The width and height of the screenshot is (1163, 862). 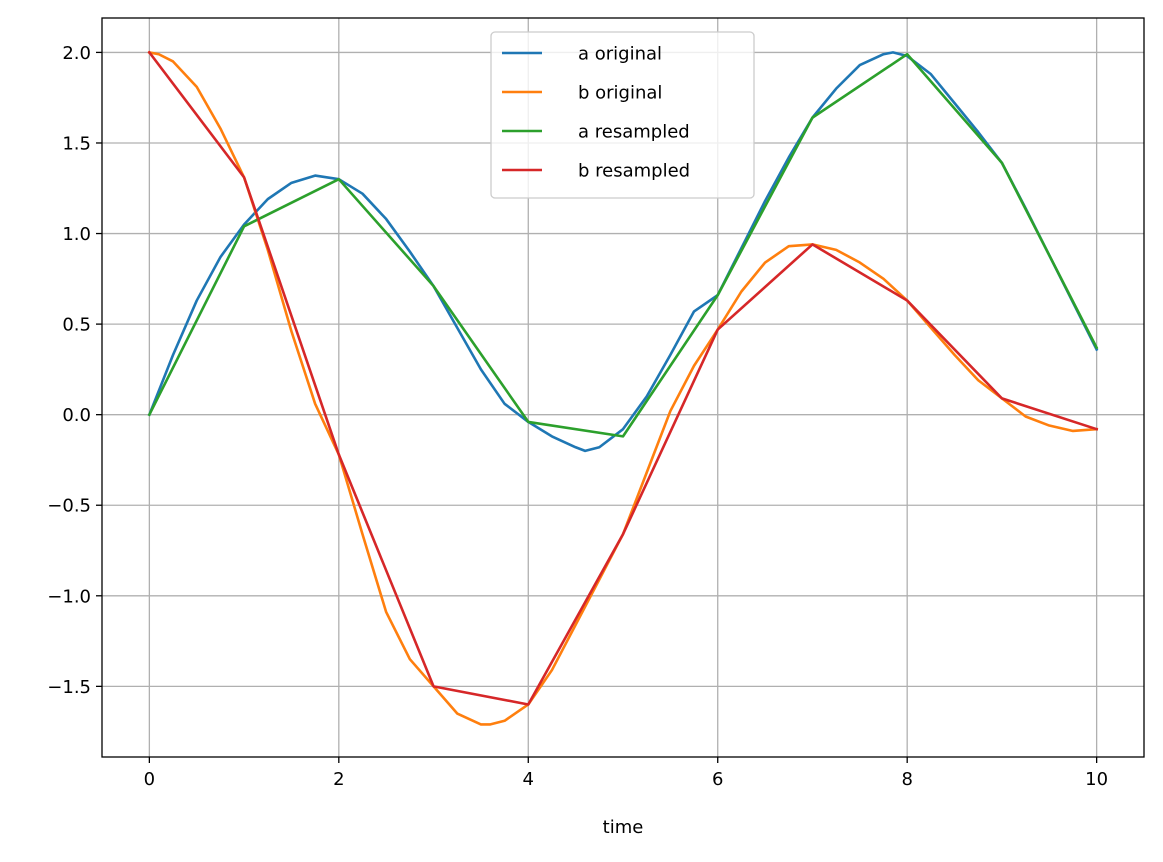 What do you see at coordinates (717, 779) in the screenshot?
I see `x-tick-label: 6` at bounding box center [717, 779].